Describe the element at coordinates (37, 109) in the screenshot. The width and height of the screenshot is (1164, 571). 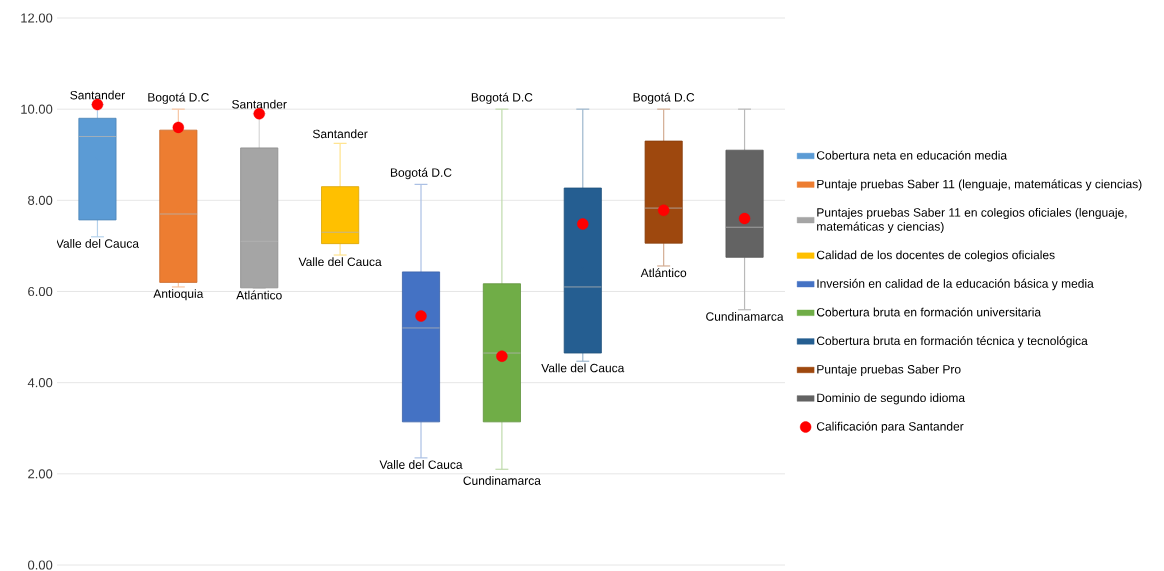
I see `y-tick-label: 10.00` at that location.